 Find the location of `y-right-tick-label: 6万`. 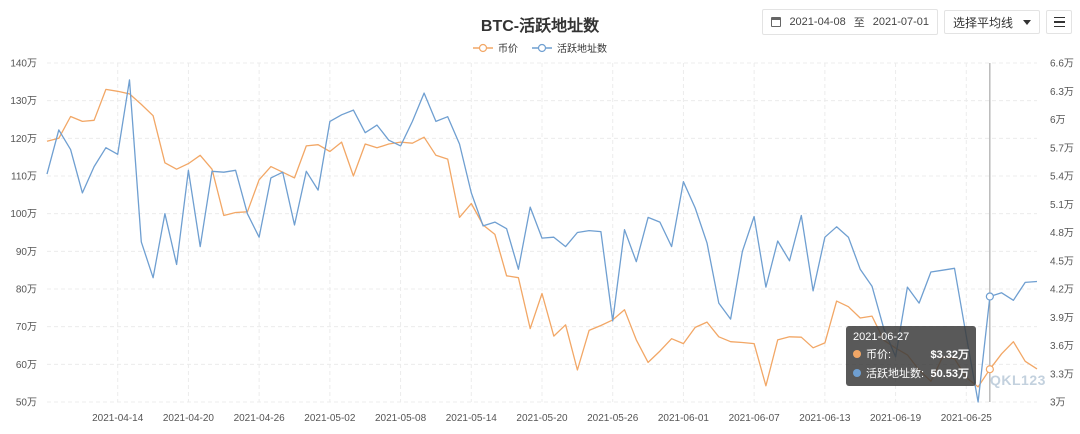

y-right-tick-label: 6万 is located at coordinates (1058, 120).